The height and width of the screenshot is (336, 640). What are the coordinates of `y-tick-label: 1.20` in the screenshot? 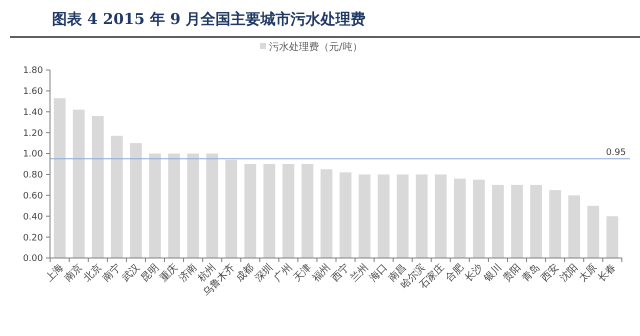 It's located at (33, 133).